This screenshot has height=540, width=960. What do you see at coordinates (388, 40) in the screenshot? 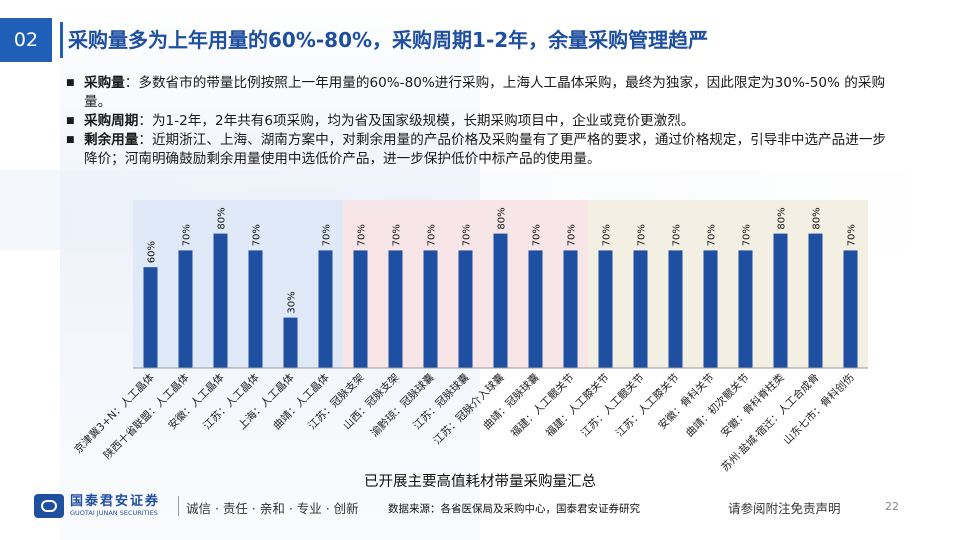
I see `page-title: 采购量多为上年用量的60%-80%，采购周期1-2年，余量采购管理趋严` at bounding box center [388, 40].